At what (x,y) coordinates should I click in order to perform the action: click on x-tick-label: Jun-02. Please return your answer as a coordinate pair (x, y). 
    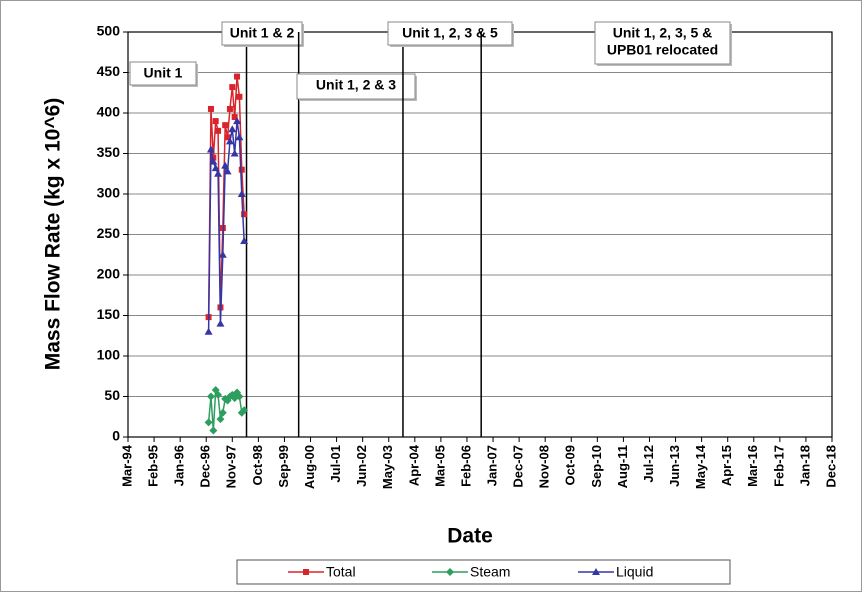
    Looking at the image, I should click on (361, 466).